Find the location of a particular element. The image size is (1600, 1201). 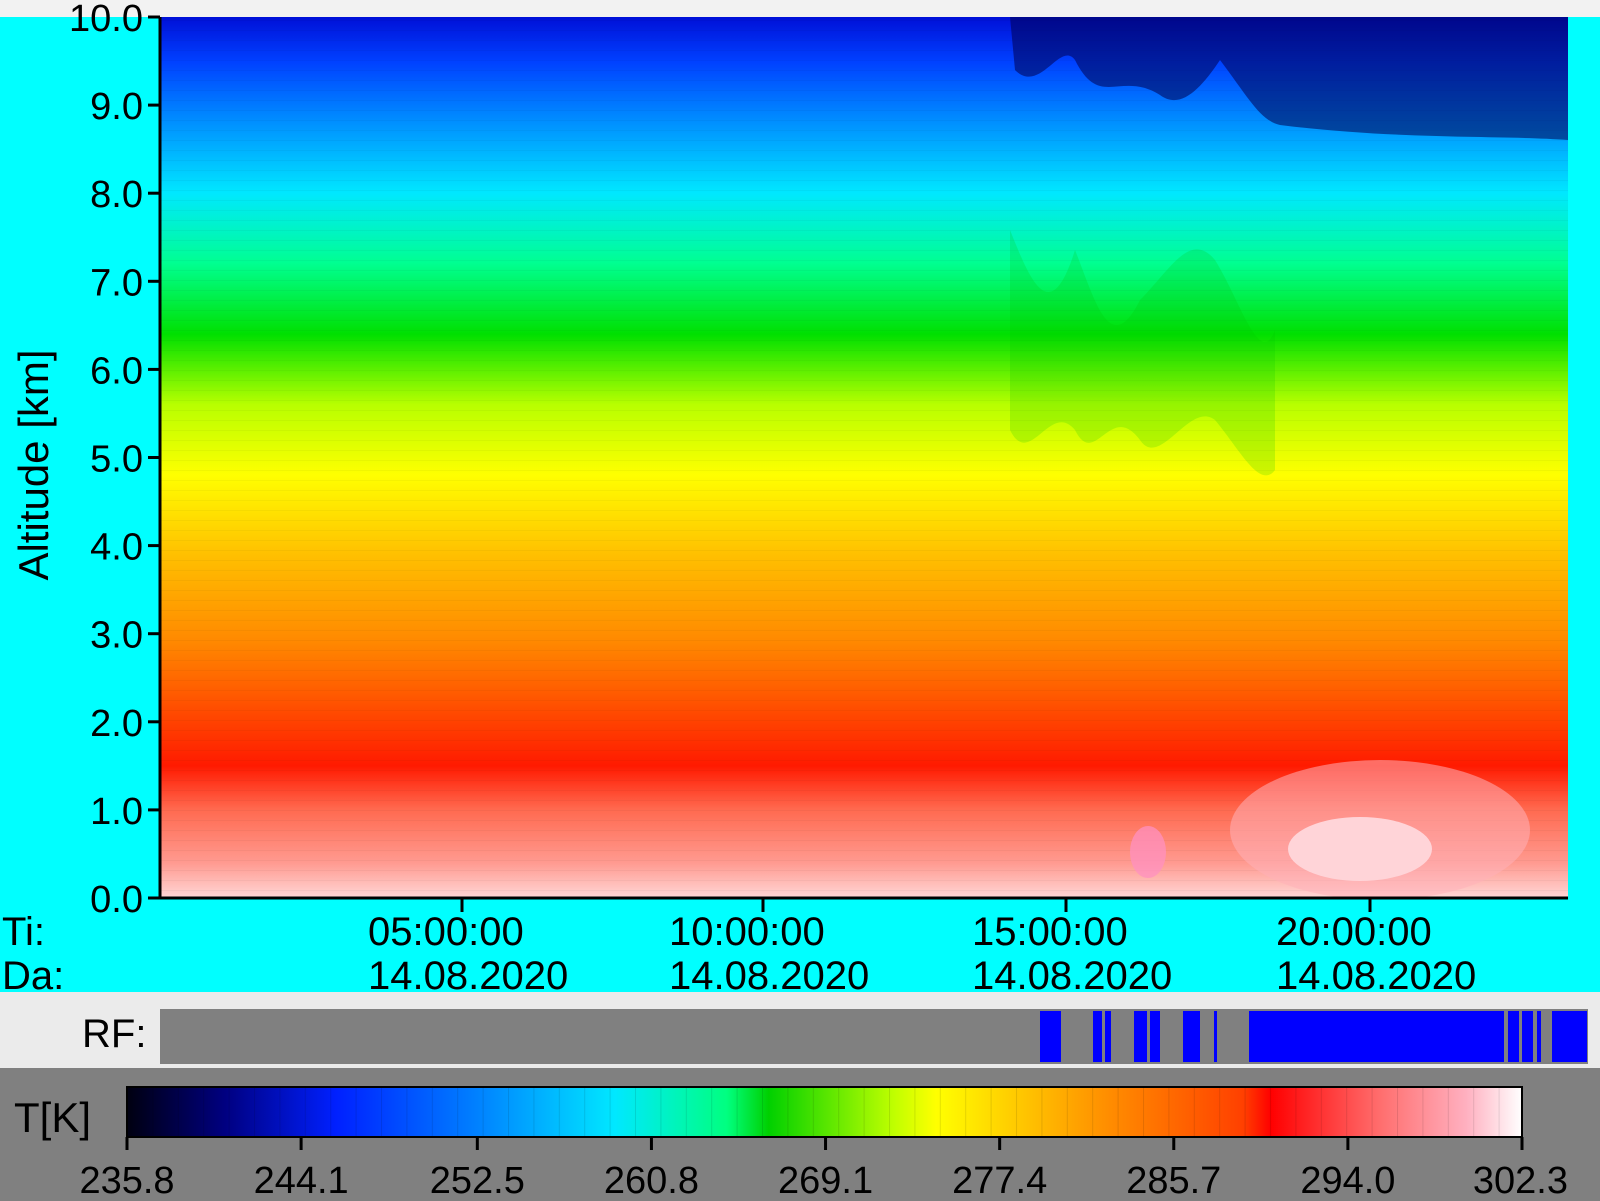

x-tick-time: 10:00:00 is located at coordinates (747, 932).